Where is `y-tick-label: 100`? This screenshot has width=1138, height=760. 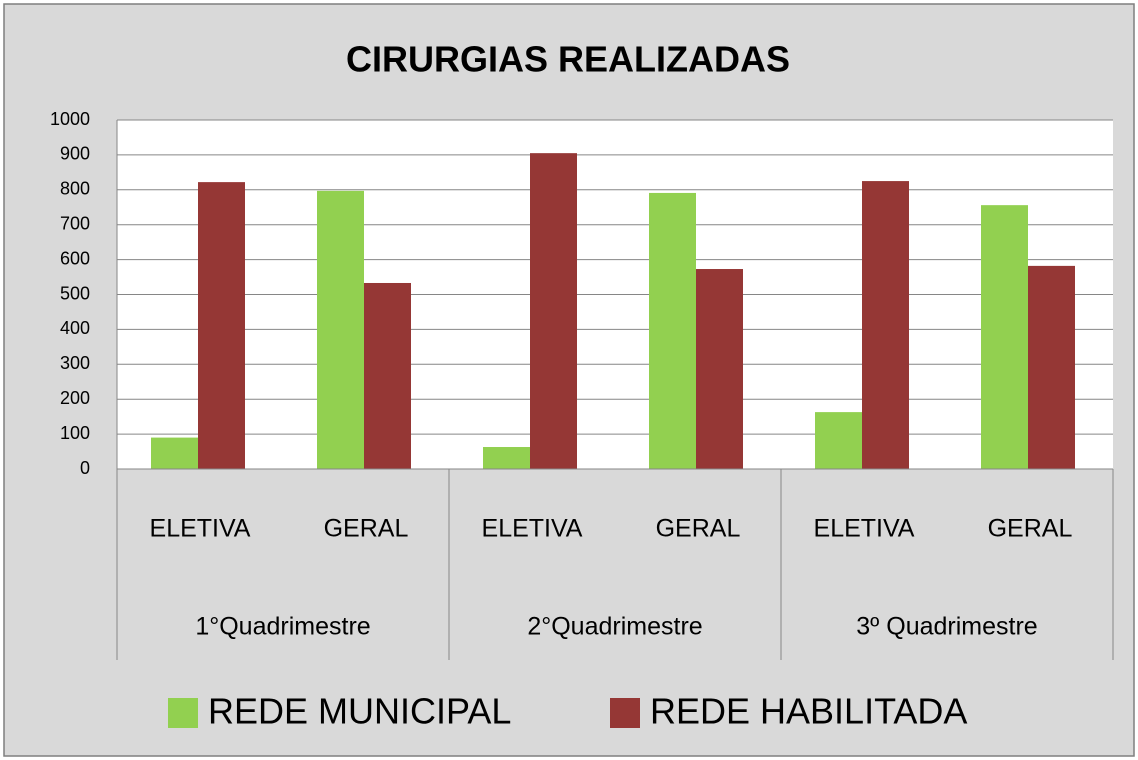
y-tick-label: 100 is located at coordinates (75, 433).